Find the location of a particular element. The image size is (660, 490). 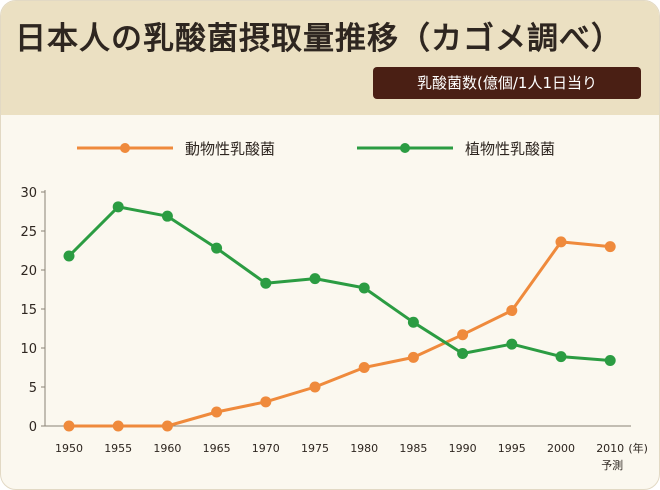

data-point-s1-1950 is located at coordinates (69, 426).